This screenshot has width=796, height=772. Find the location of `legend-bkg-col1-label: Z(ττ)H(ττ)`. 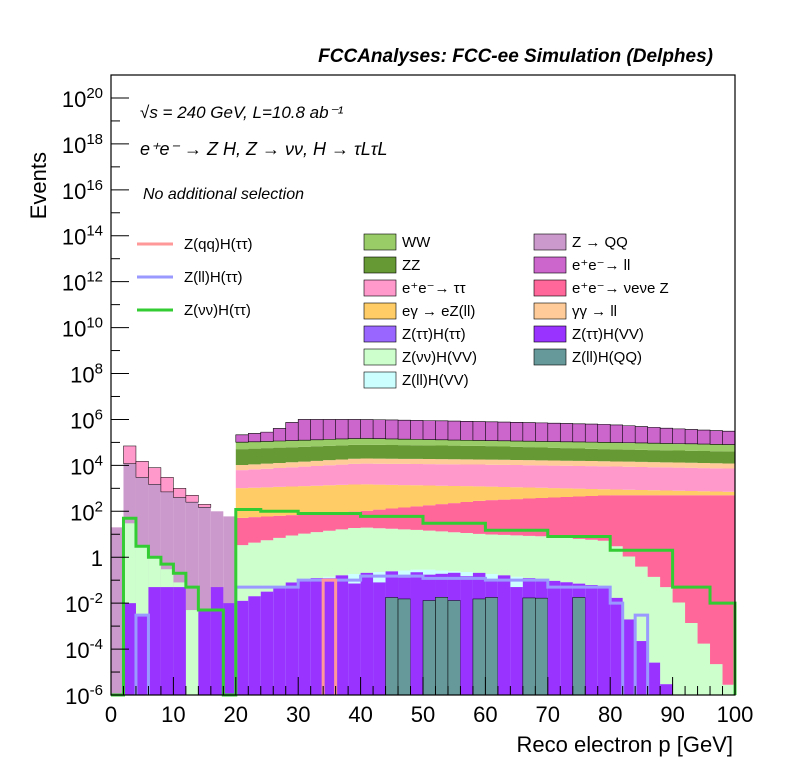

legend-bkg-col1-label: Z(ττ)H(ττ) is located at coordinates (434, 334).